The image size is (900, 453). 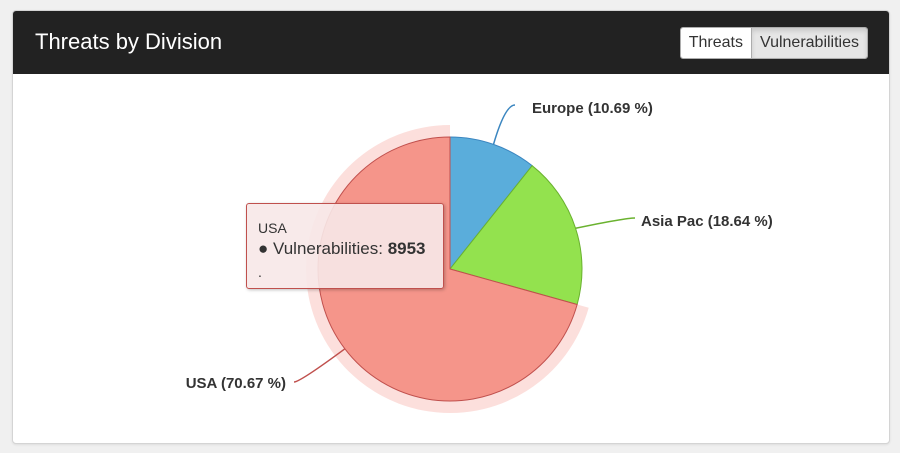 I want to click on slice-label-usa: USA (70.67 %), so click(x=236, y=383).